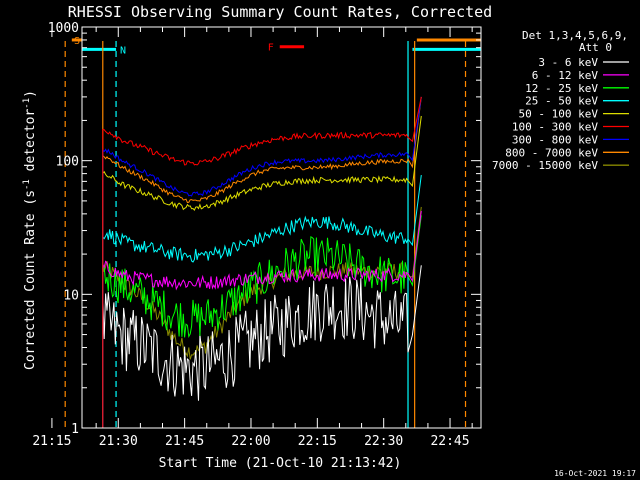 The height and width of the screenshot is (480, 640). Describe the element at coordinates (30, 94) in the screenshot. I see `y-axis-label-end: )` at that location.